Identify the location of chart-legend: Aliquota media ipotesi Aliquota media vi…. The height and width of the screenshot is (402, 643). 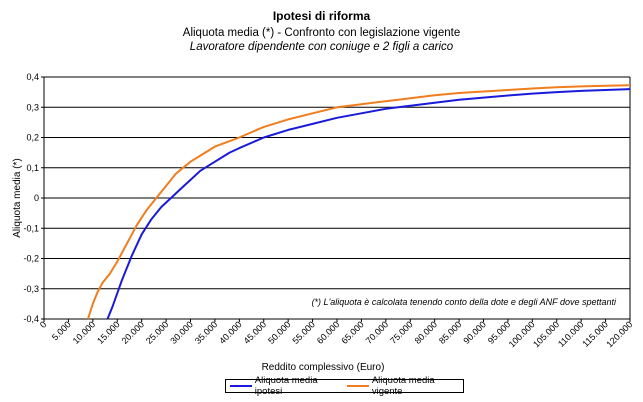
(344, 386).